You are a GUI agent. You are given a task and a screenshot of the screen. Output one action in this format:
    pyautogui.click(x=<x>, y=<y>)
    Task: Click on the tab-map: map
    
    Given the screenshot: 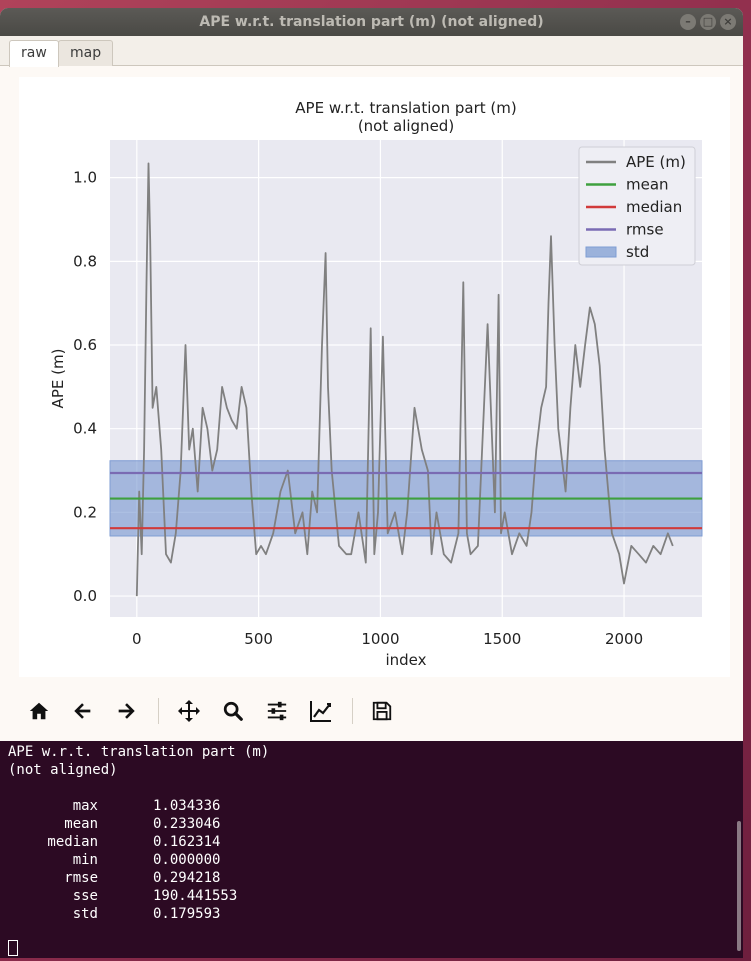 What is the action you would take?
    pyautogui.click(x=86, y=53)
    